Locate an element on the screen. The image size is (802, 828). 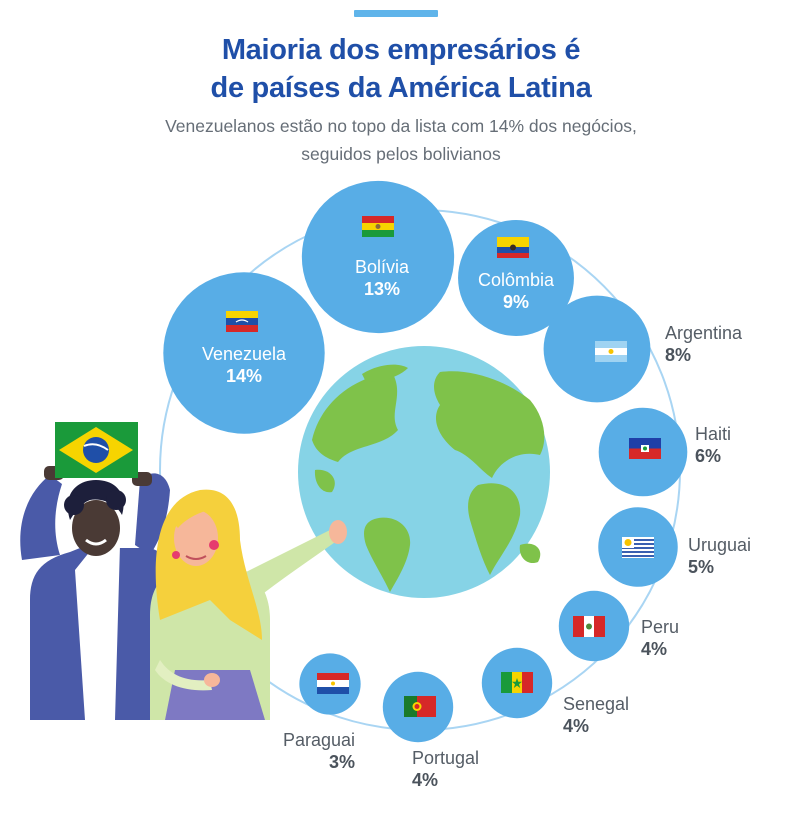
country-value: 9% is located at coordinates (515, 302).